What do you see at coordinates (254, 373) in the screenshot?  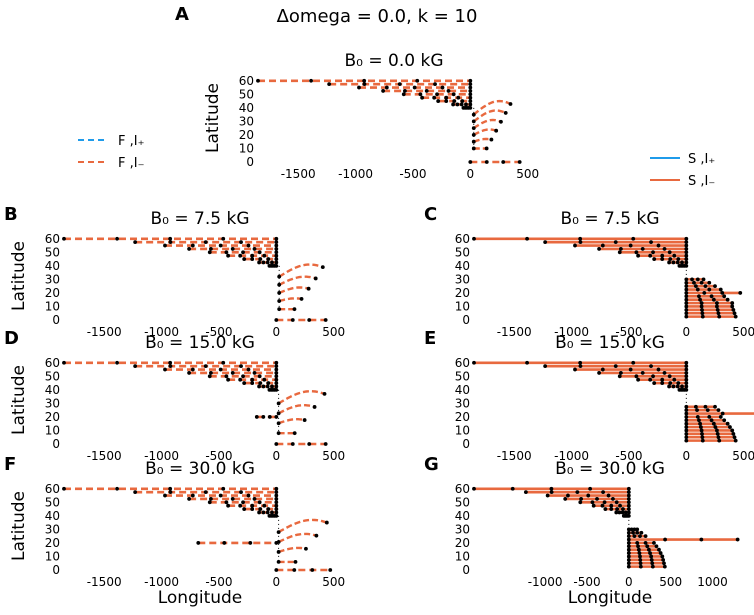 I see `track-d-lat52.5-dot-3` at bounding box center [254, 373].